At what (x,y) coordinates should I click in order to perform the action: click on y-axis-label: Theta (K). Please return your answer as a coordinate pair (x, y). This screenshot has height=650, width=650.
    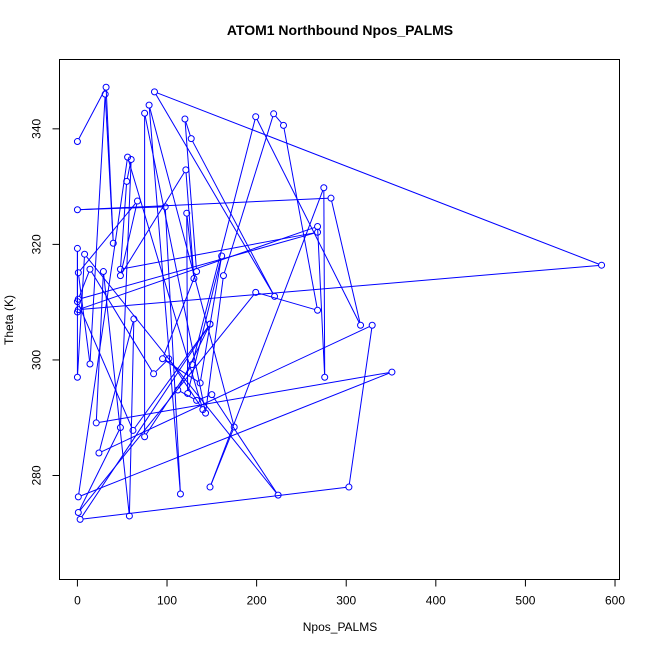
    Looking at the image, I should click on (9, 320).